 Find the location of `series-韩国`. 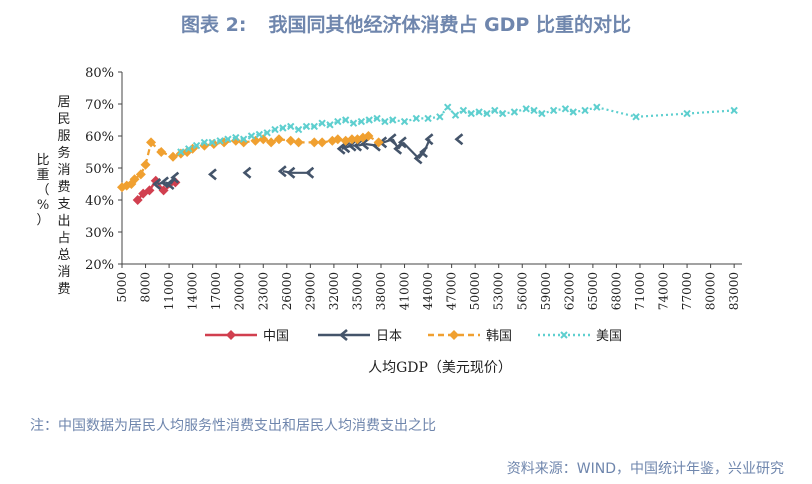

series-韩国 is located at coordinates (250, 162).